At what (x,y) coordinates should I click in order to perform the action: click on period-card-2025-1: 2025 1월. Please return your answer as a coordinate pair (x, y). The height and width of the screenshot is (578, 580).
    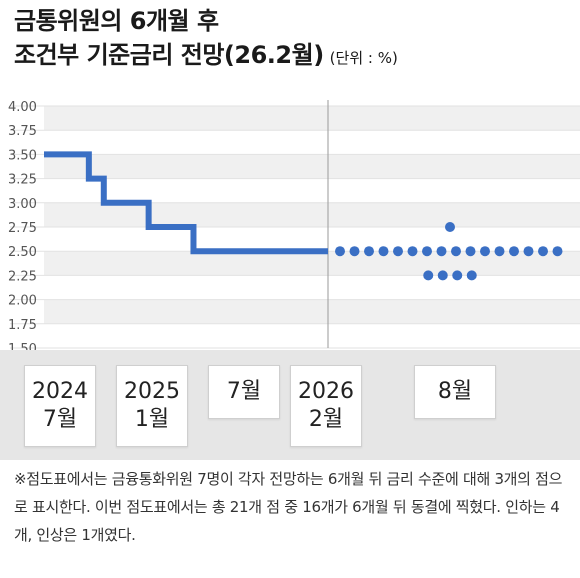
    Looking at the image, I should click on (152, 406).